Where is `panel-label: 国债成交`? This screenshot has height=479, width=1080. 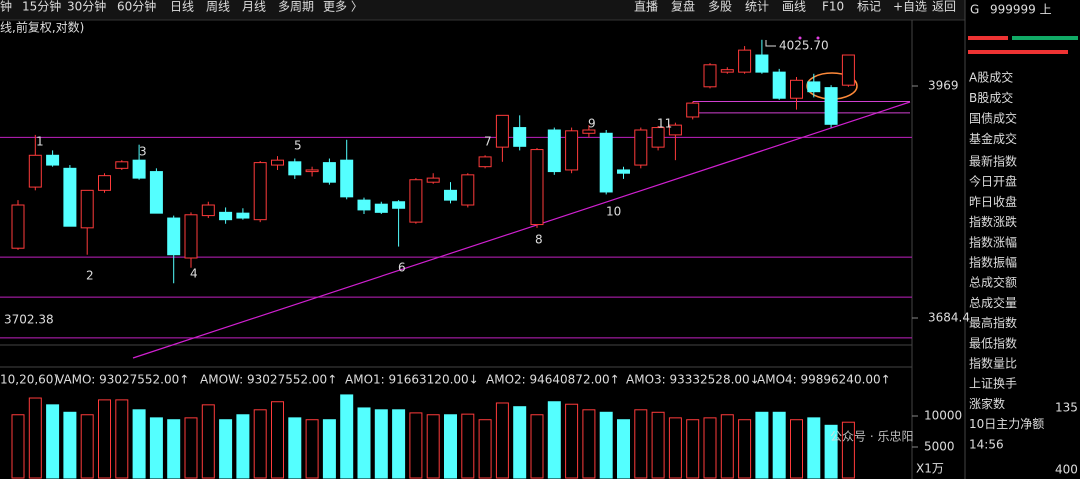 panel-label: 国债成交 is located at coordinates (993, 118).